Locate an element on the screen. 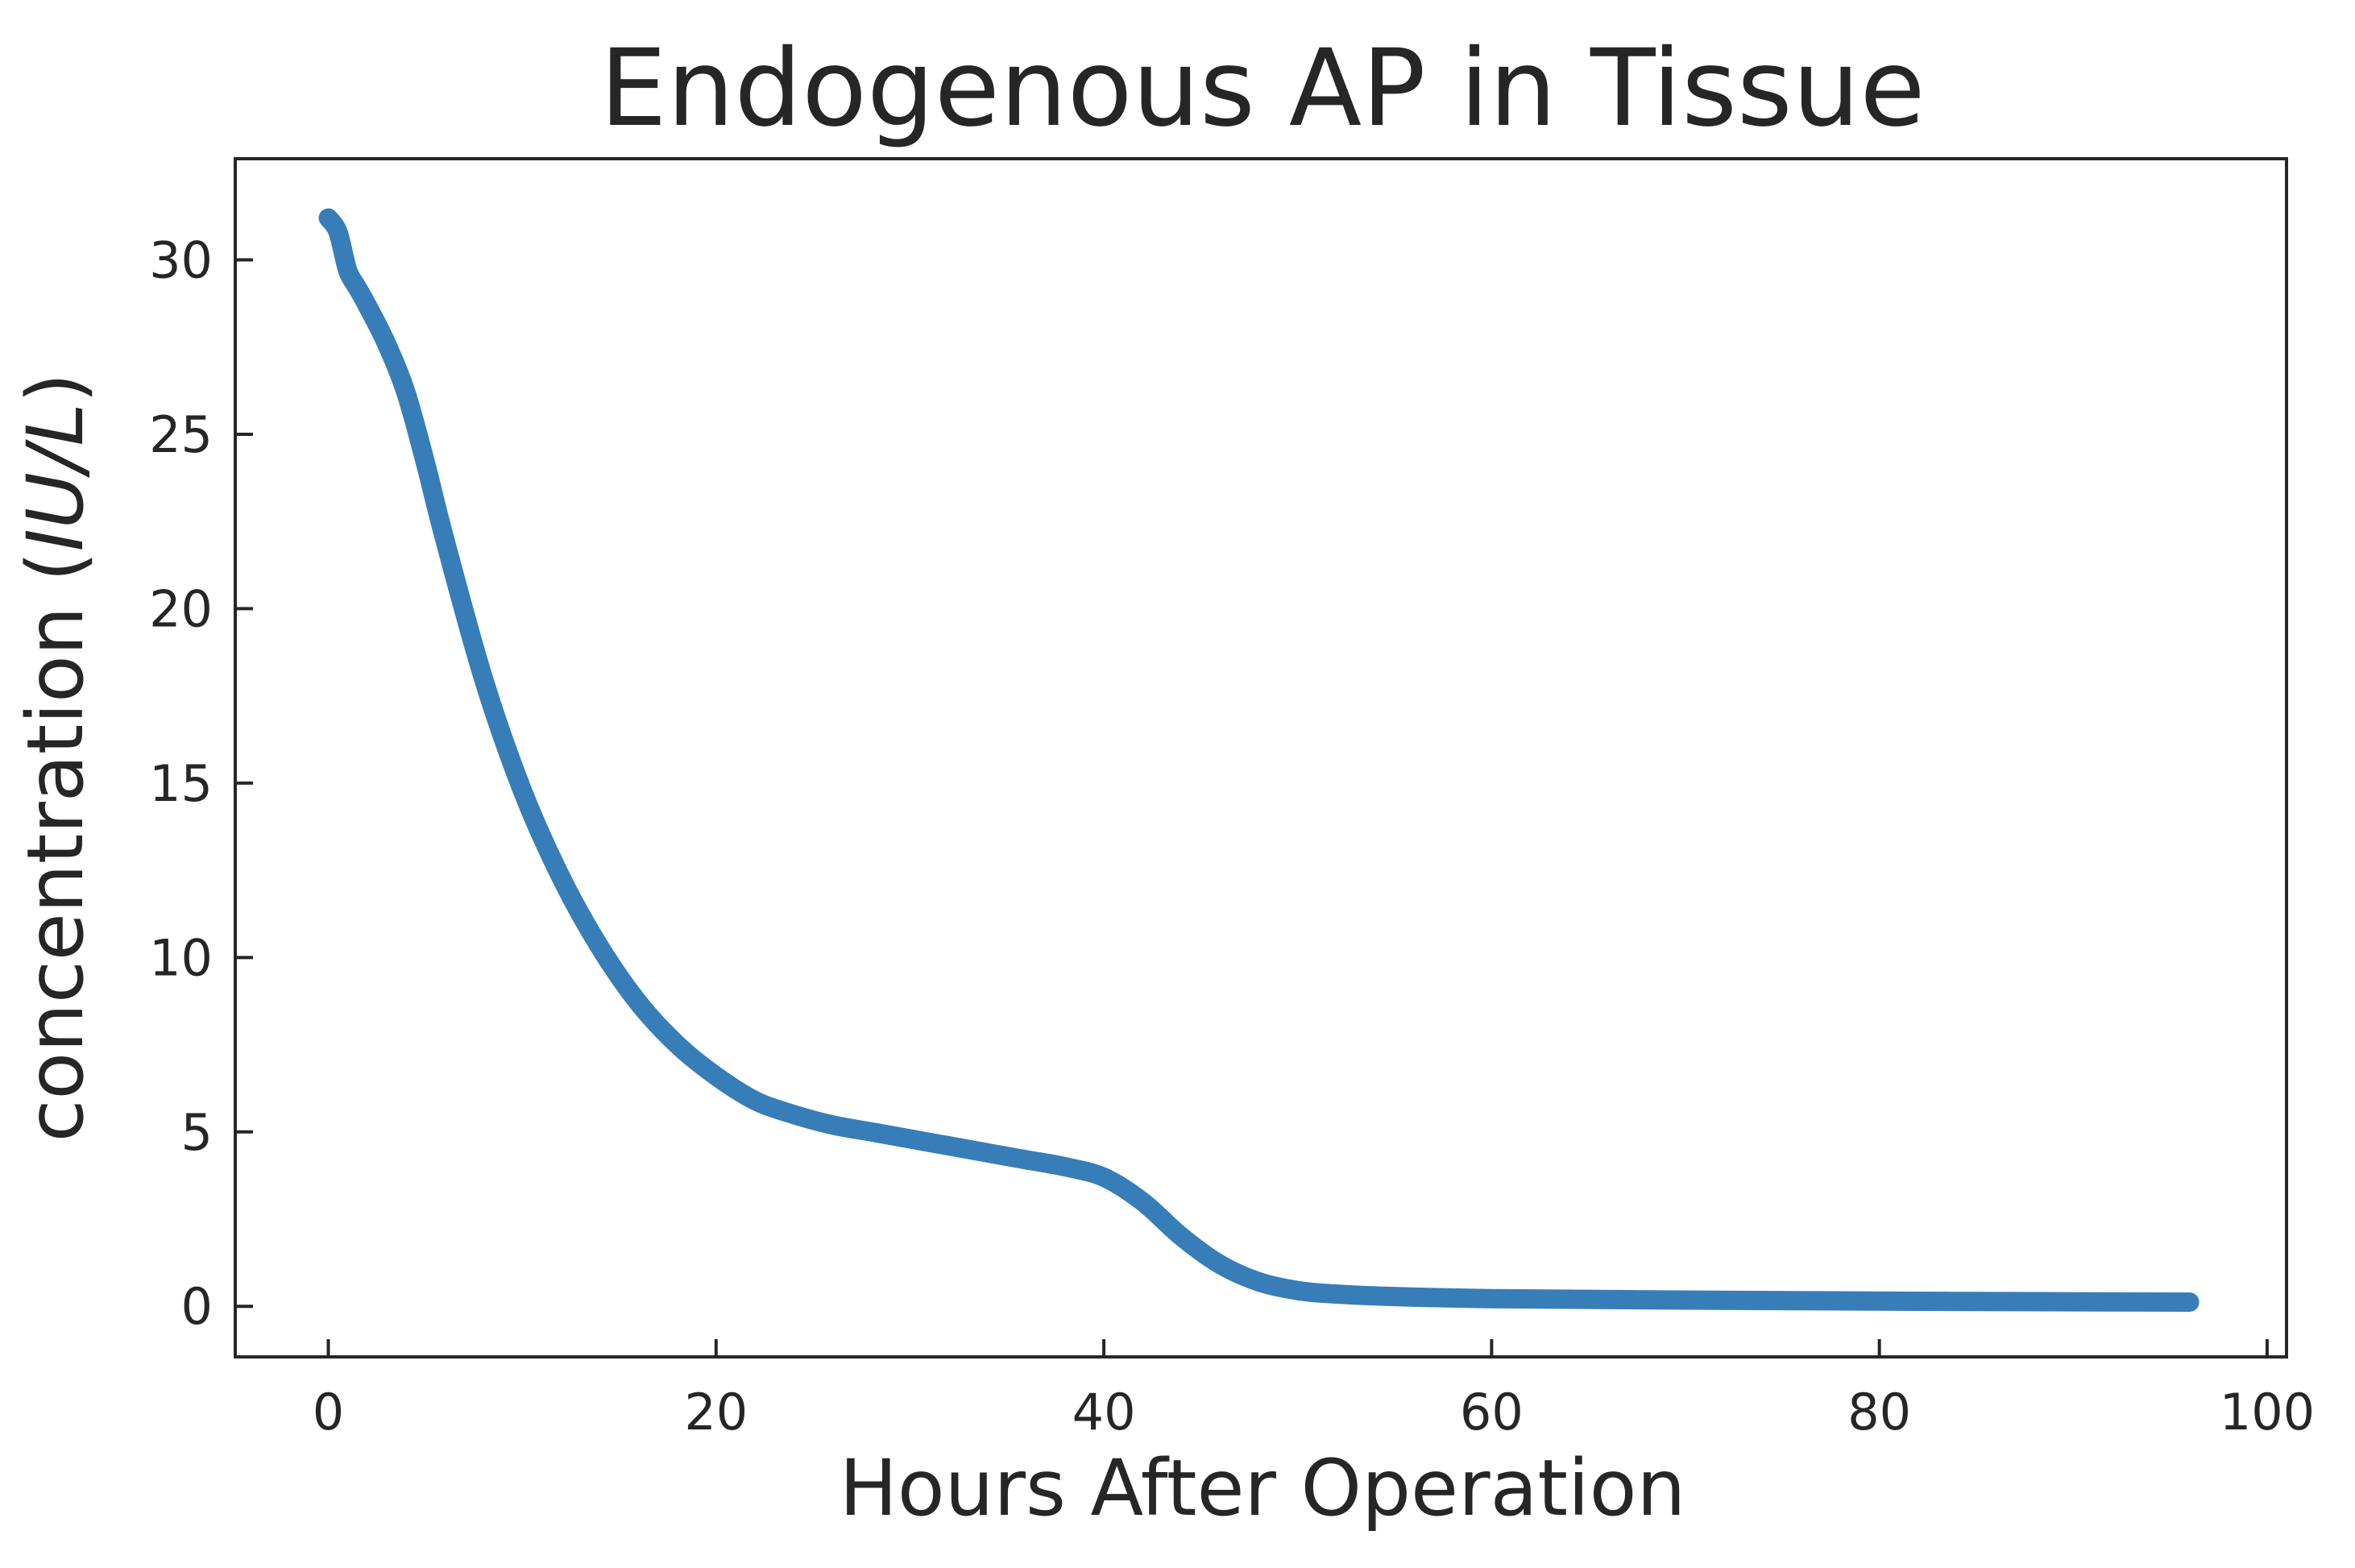 The width and height of the screenshot is (2355, 1568). x-axis: 0 20 40 60 80 100 is located at coordinates (1314, 1390).